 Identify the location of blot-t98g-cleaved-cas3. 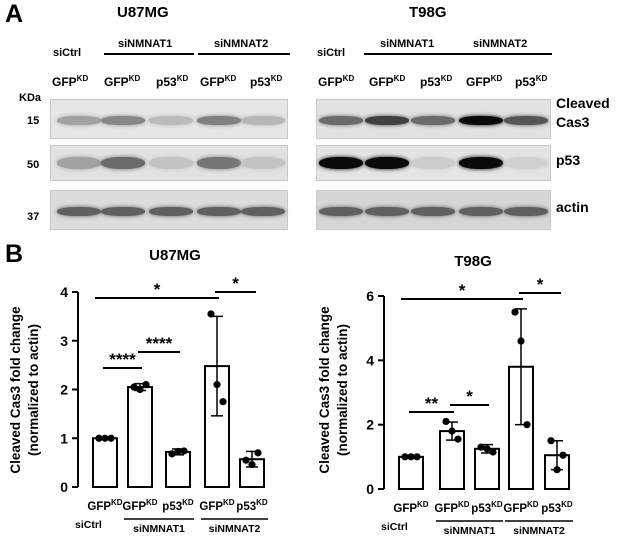
(433, 119).